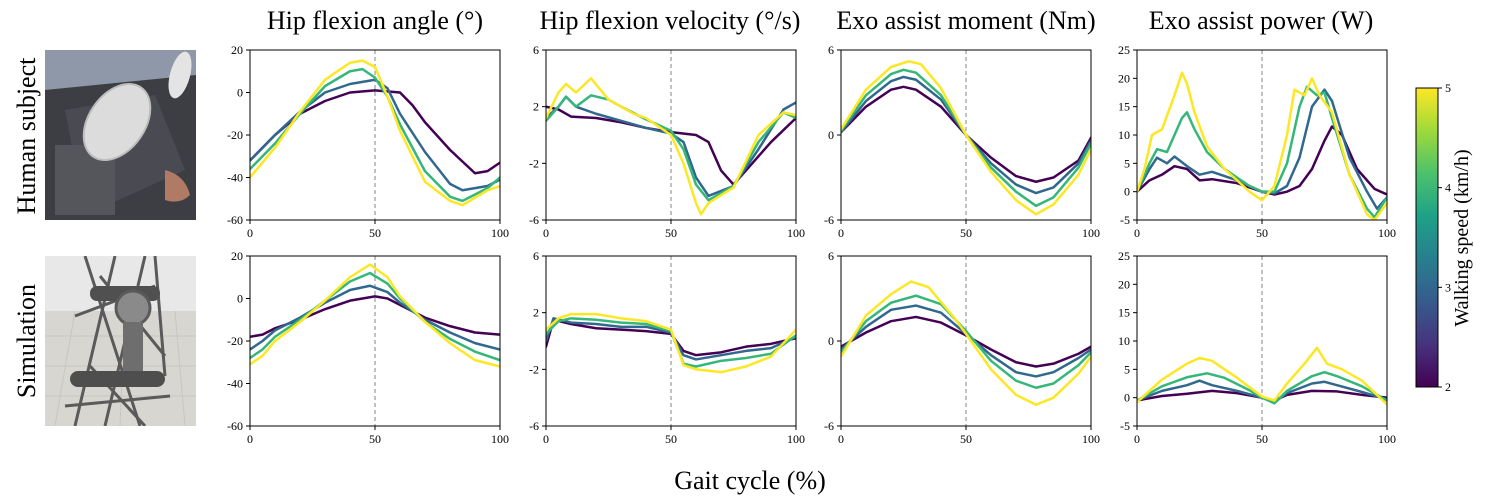 The height and width of the screenshot is (500, 1500). I want to click on panel-r1-c0: 0 50 100 -60 -40 -20 0 20, so click(368, 347).